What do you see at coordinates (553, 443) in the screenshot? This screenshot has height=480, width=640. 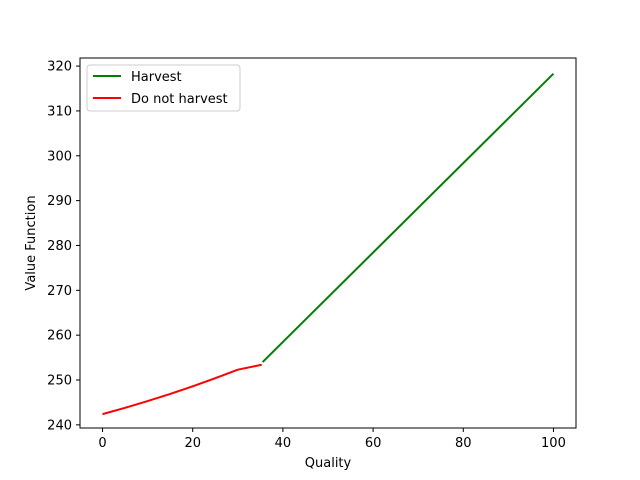 I see `x-tick-label: 100` at bounding box center [553, 443].